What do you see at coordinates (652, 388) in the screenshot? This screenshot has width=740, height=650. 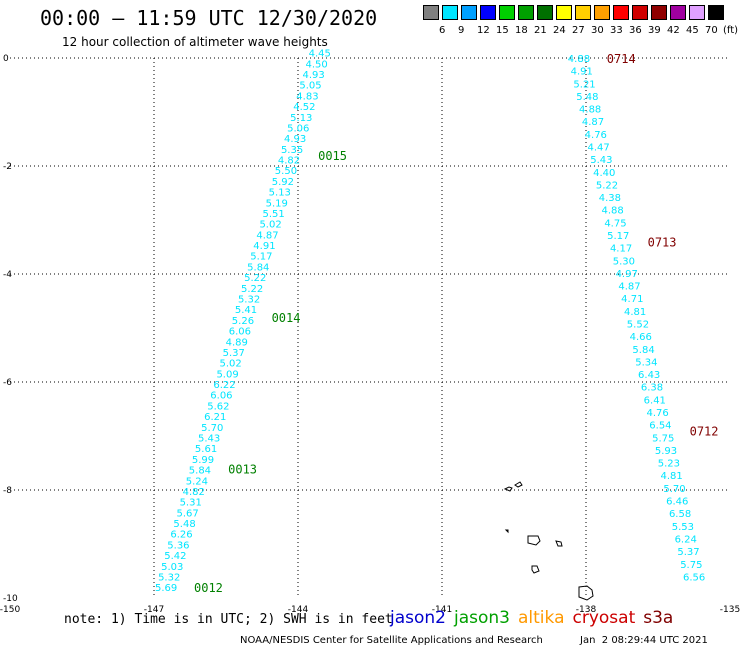 I see `swh-value: 6.38` at bounding box center [652, 388].